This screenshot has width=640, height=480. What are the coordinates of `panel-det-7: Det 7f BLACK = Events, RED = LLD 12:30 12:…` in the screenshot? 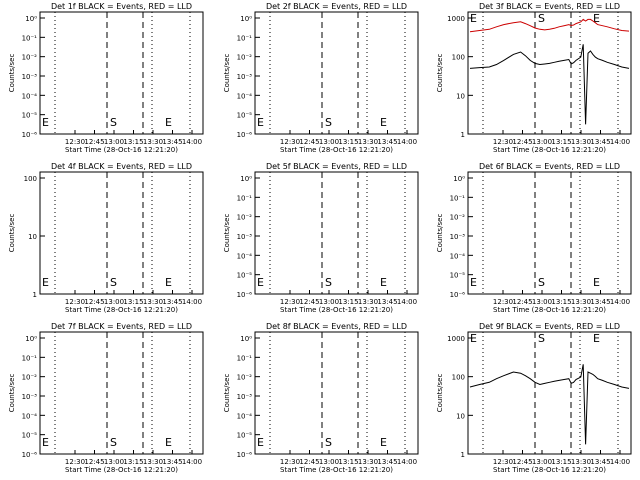 It's located at (106, 398).